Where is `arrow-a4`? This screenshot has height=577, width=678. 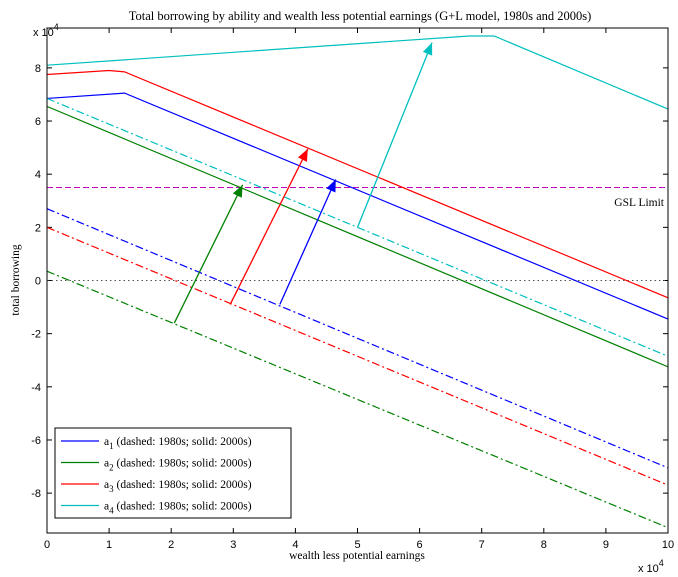
arrow-a4 is located at coordinates (394, 135).